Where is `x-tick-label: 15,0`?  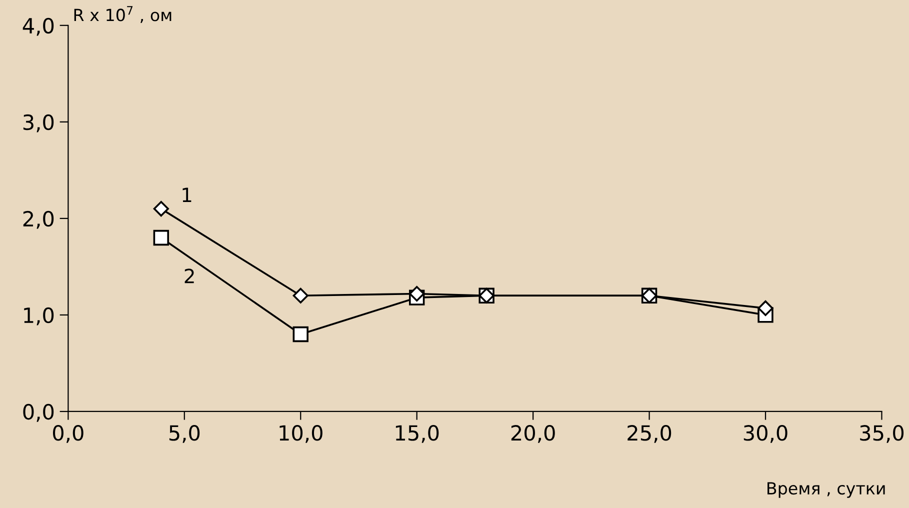
x-tick-label: 15,0 is located at coordinates (417, 434).